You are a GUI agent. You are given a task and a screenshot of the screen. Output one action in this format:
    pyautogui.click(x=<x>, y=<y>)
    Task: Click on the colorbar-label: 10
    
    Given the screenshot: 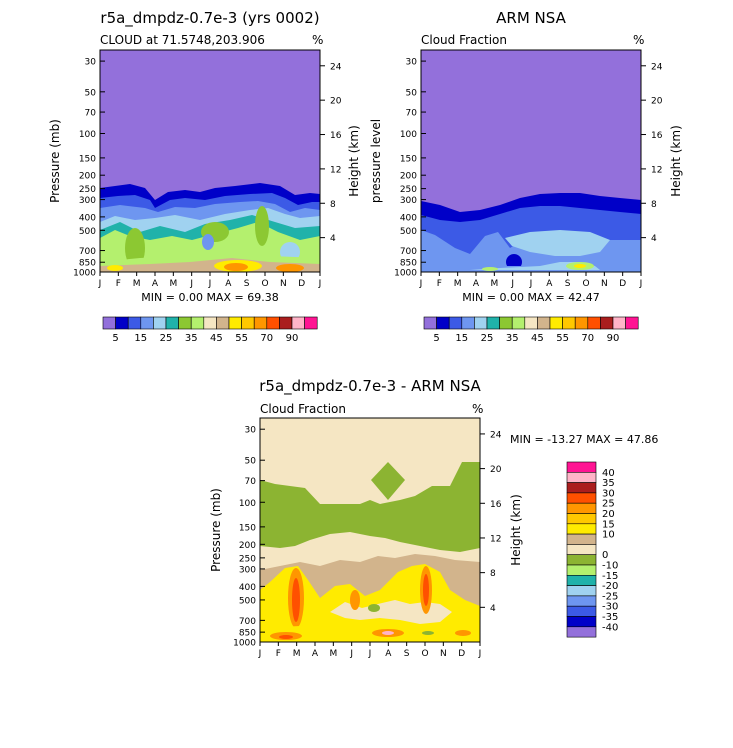 What is the action you would take?
    pyautogui.click(x=608, y=535)
    